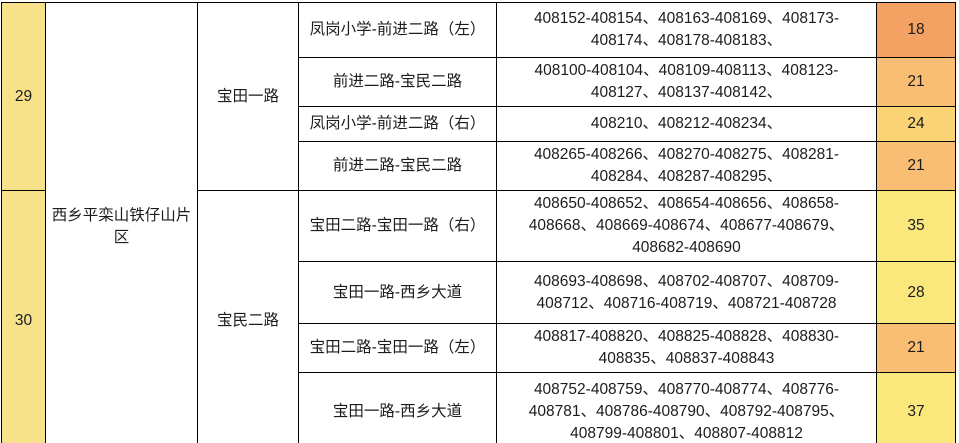 This screenshot has height=443, width=959. Describe the element at coordinates (686, 124) in the screenshot. I see `plate-range-cell: 408210、408212-408234、` at that location.